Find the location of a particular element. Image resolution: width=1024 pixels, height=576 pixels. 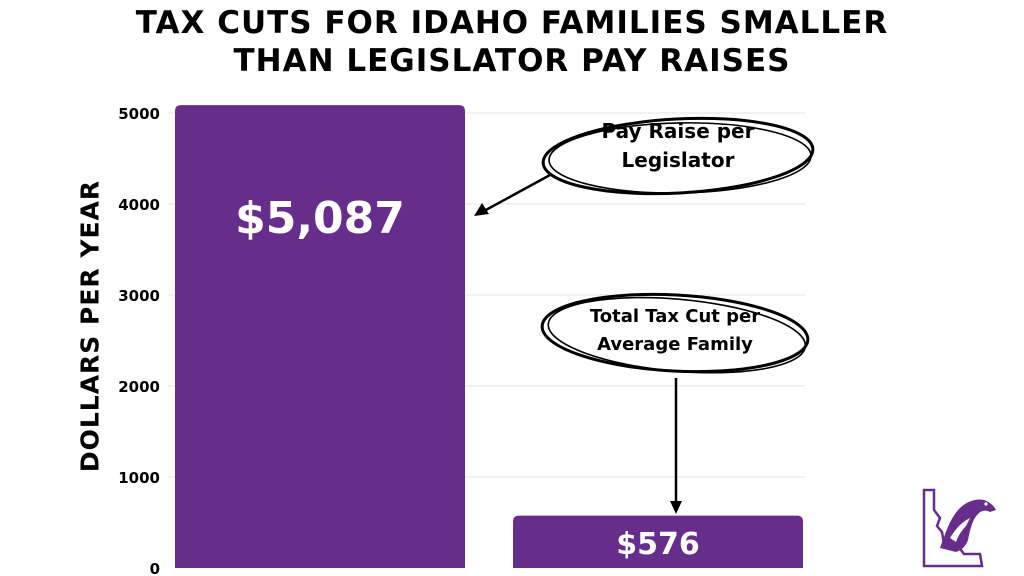

y-tick-label: 4000 is located at coordinates (139, 205).